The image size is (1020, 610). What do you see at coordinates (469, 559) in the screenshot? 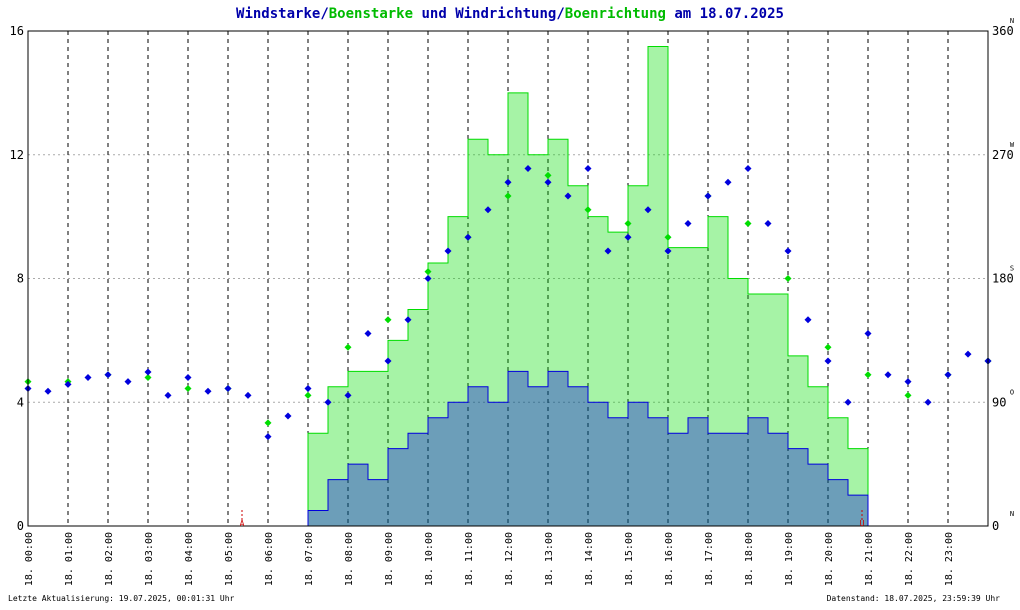
I see `x-tick-label: 18. 11:00` at bounding box center [469, 559].